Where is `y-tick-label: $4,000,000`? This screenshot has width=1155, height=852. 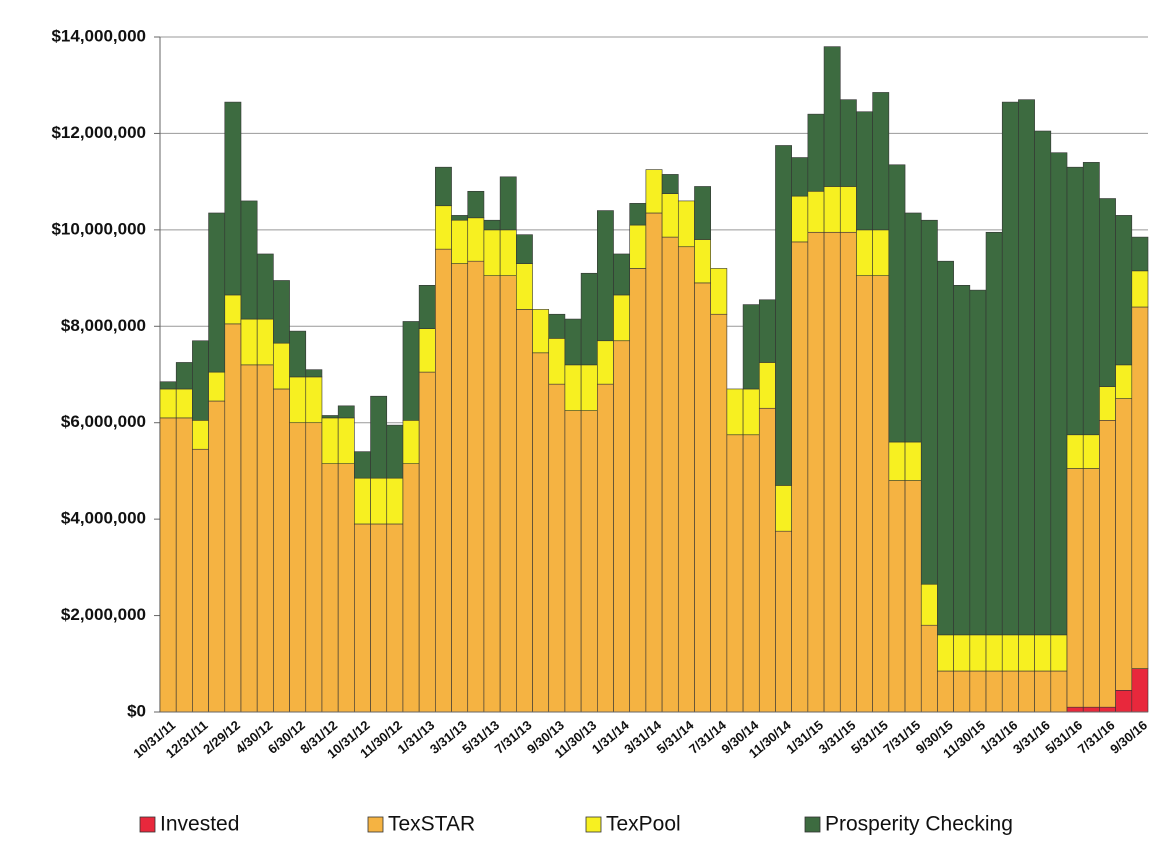 y-tick-label: $4,000,000 is located at coordinates (103, 518).